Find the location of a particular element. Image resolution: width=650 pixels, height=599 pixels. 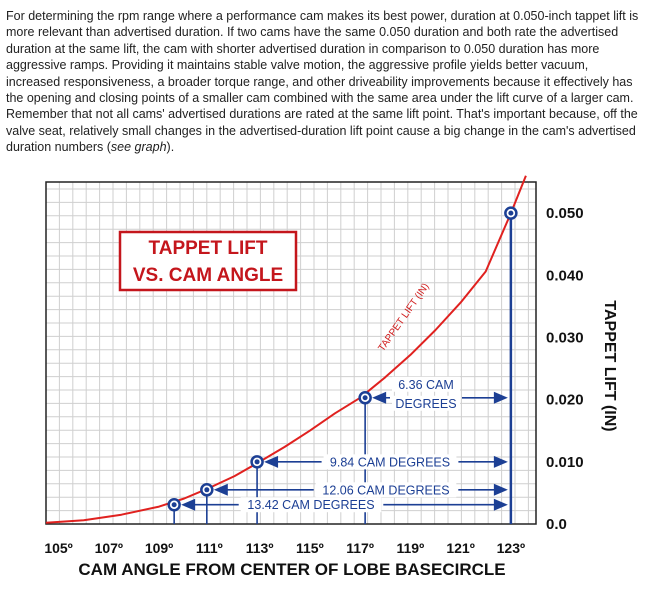

x-tick-label: 105º is located at coordinates (58, 548).